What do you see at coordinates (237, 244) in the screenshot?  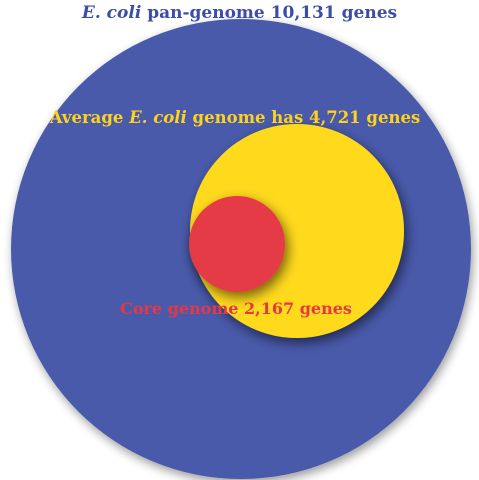 I see `core-genome-circle` at bounding box center [237, 244].